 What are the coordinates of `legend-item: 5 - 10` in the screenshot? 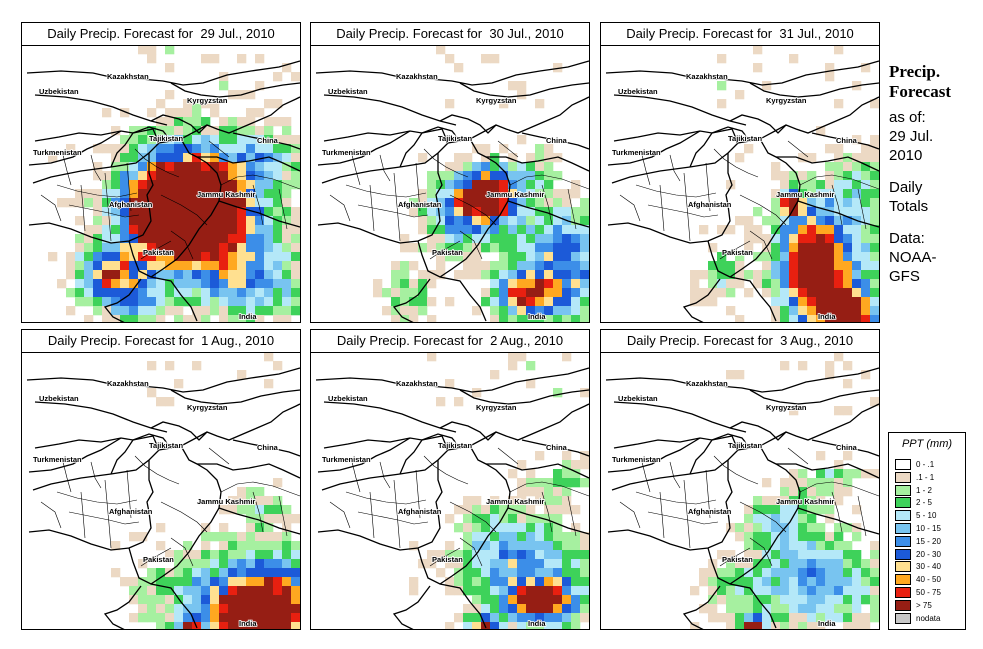 It's located at (929, 516).